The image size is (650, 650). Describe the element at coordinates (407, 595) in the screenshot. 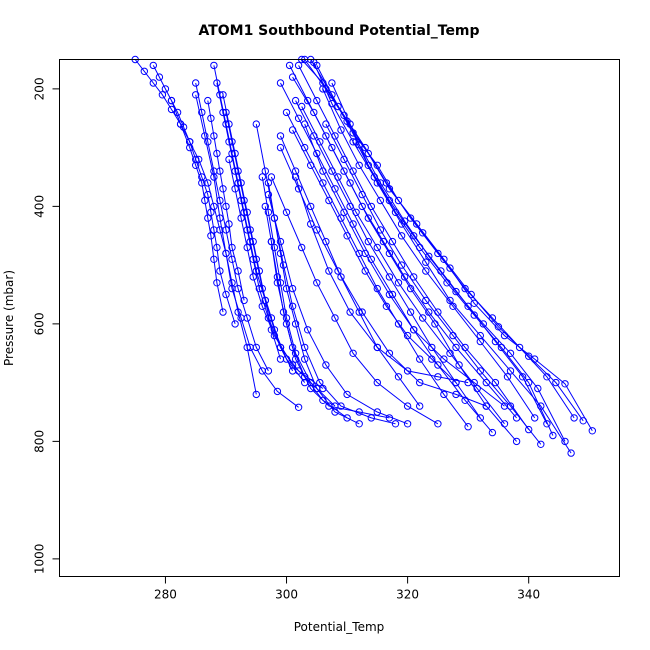

I see `x-tick-label: 320` at that location.